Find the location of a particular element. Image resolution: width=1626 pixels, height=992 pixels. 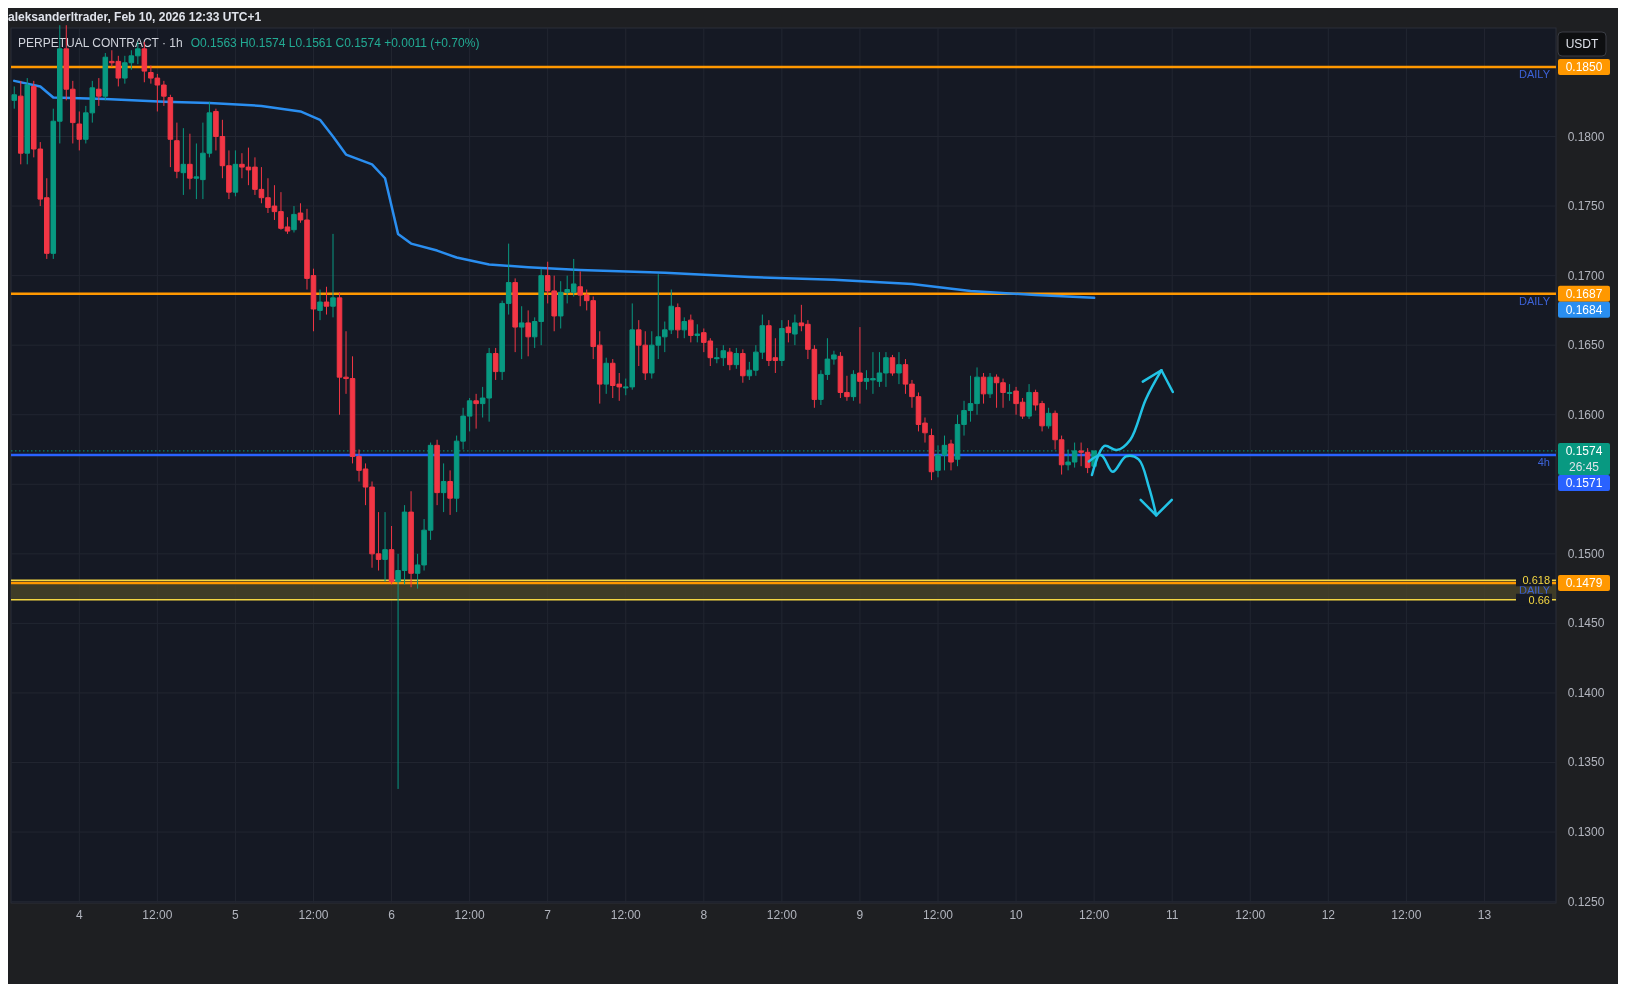

x-tick-label: 6 is located at coordinates (392, 915).